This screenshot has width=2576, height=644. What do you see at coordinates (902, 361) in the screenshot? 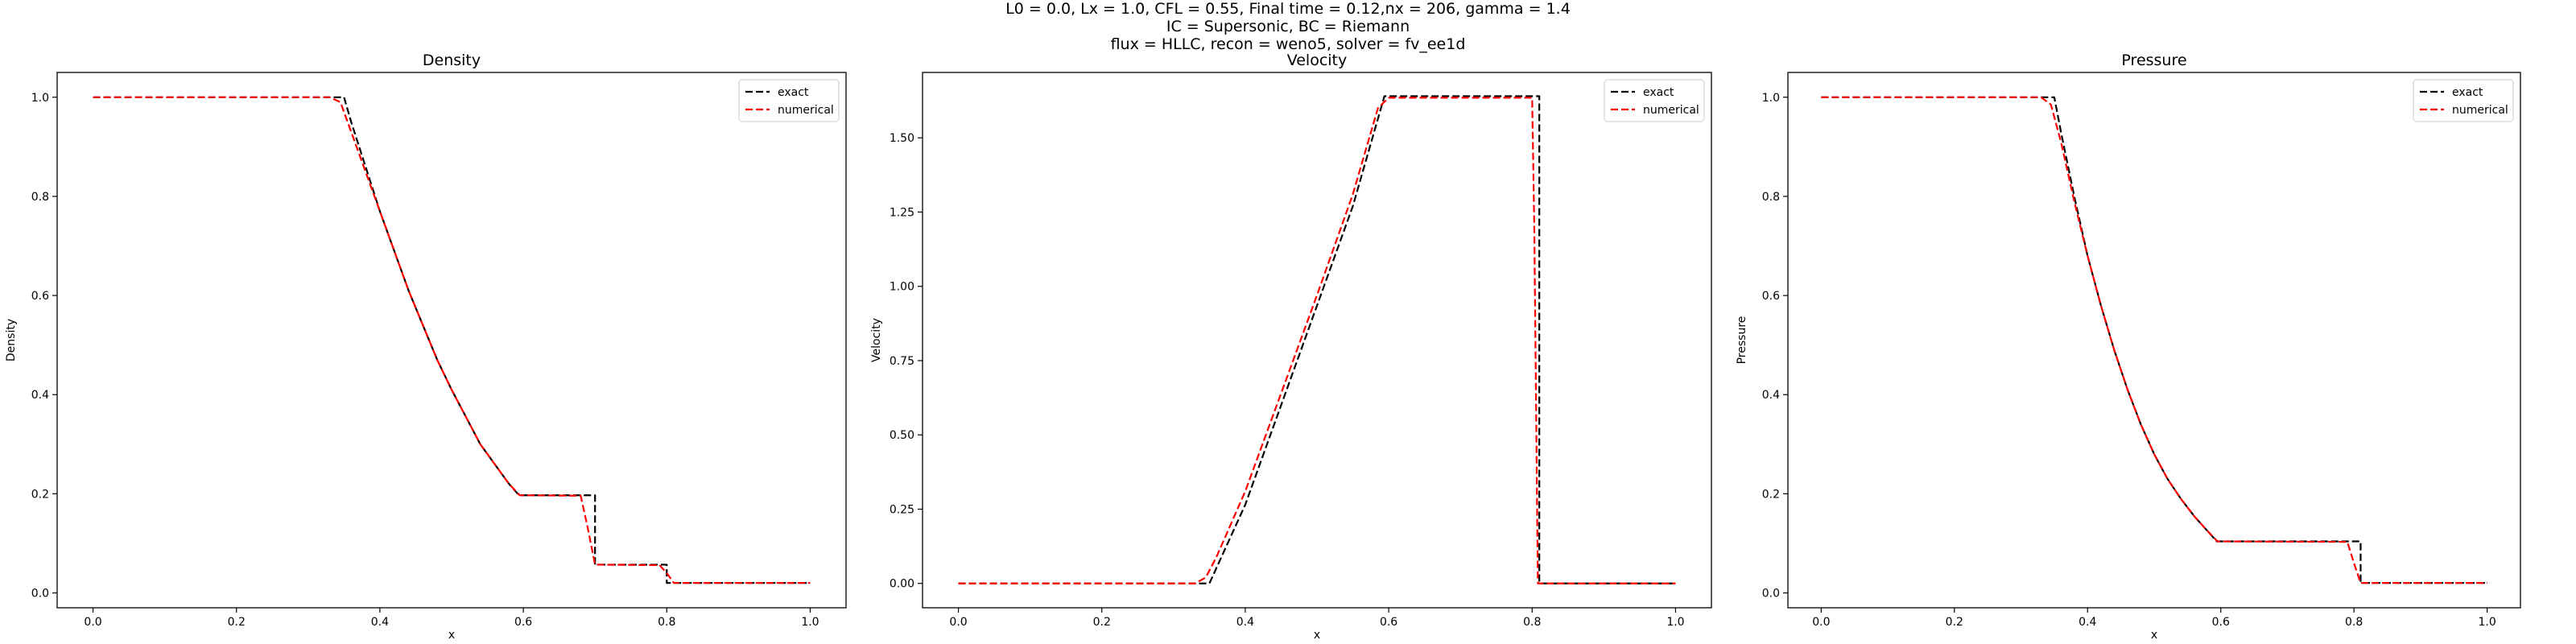
I see `y-tick-label: 0.75` at bounding box center [902, 361].